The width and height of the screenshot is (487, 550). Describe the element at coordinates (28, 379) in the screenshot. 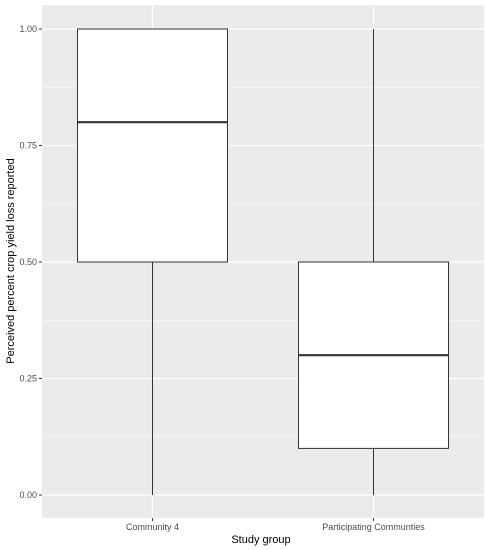

I see `y-tick-label: 0.25` at that location.